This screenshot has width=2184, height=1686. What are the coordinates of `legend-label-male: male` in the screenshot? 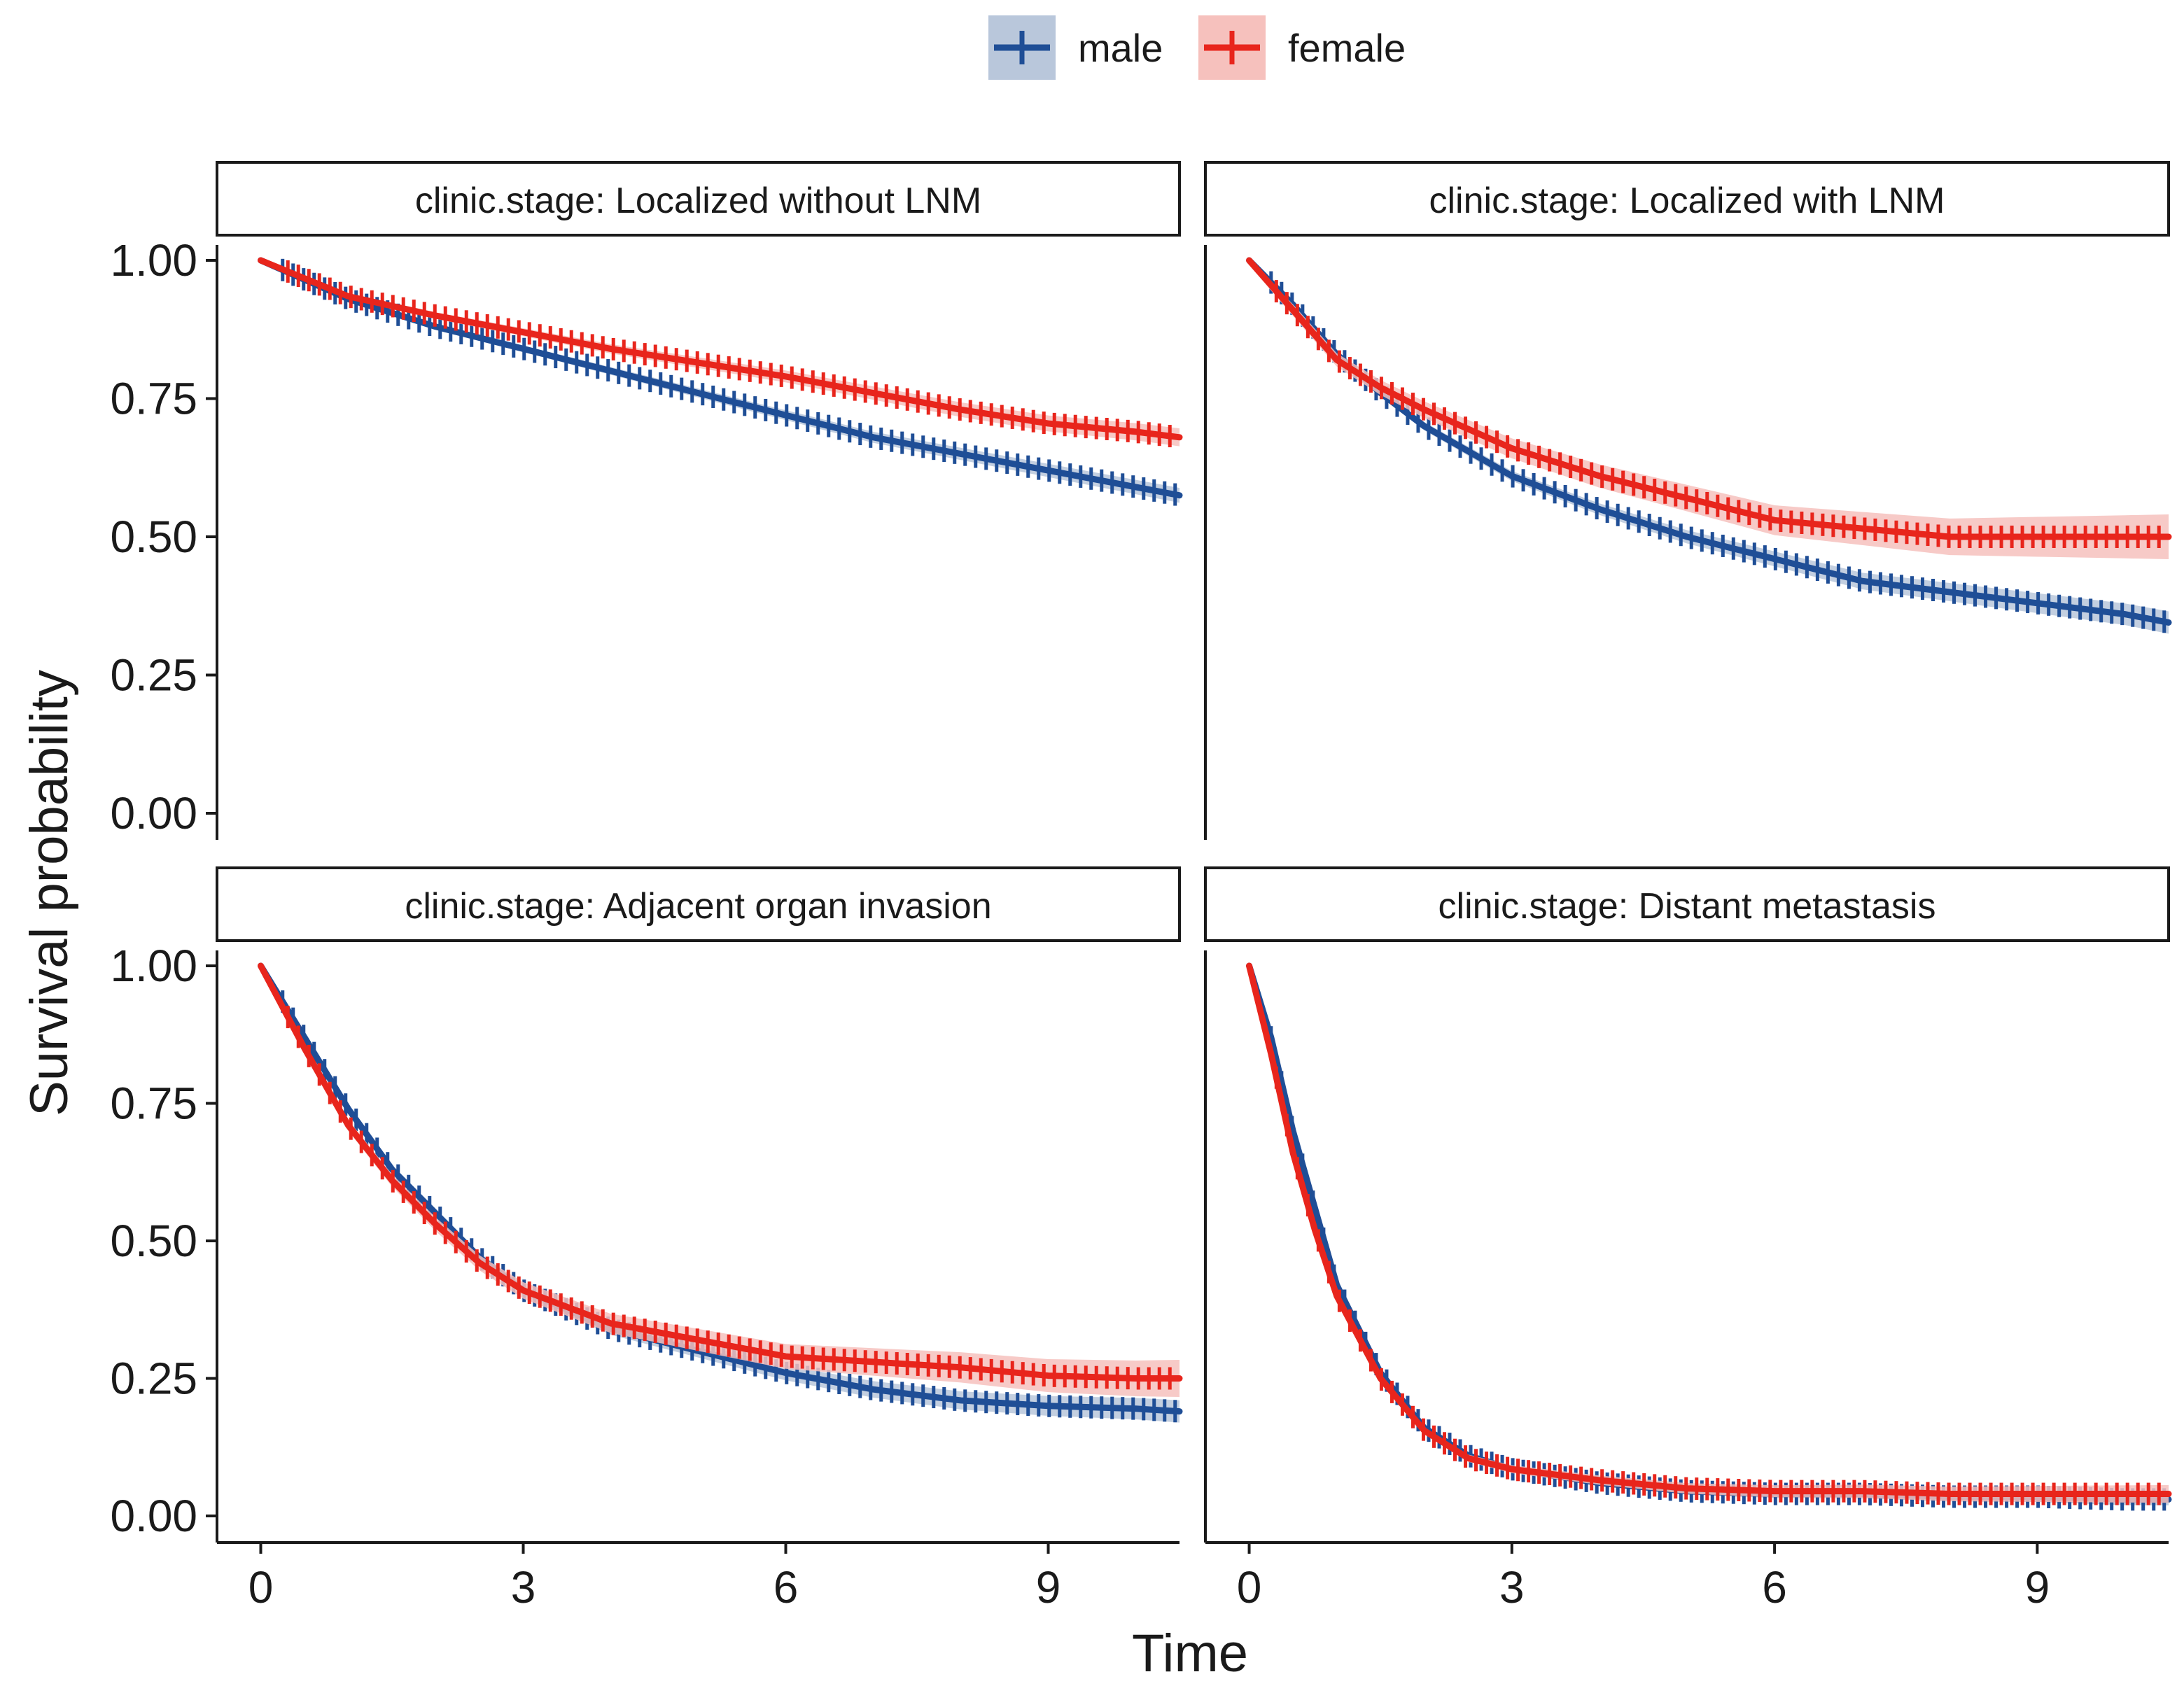 It's located at (1120, 48).